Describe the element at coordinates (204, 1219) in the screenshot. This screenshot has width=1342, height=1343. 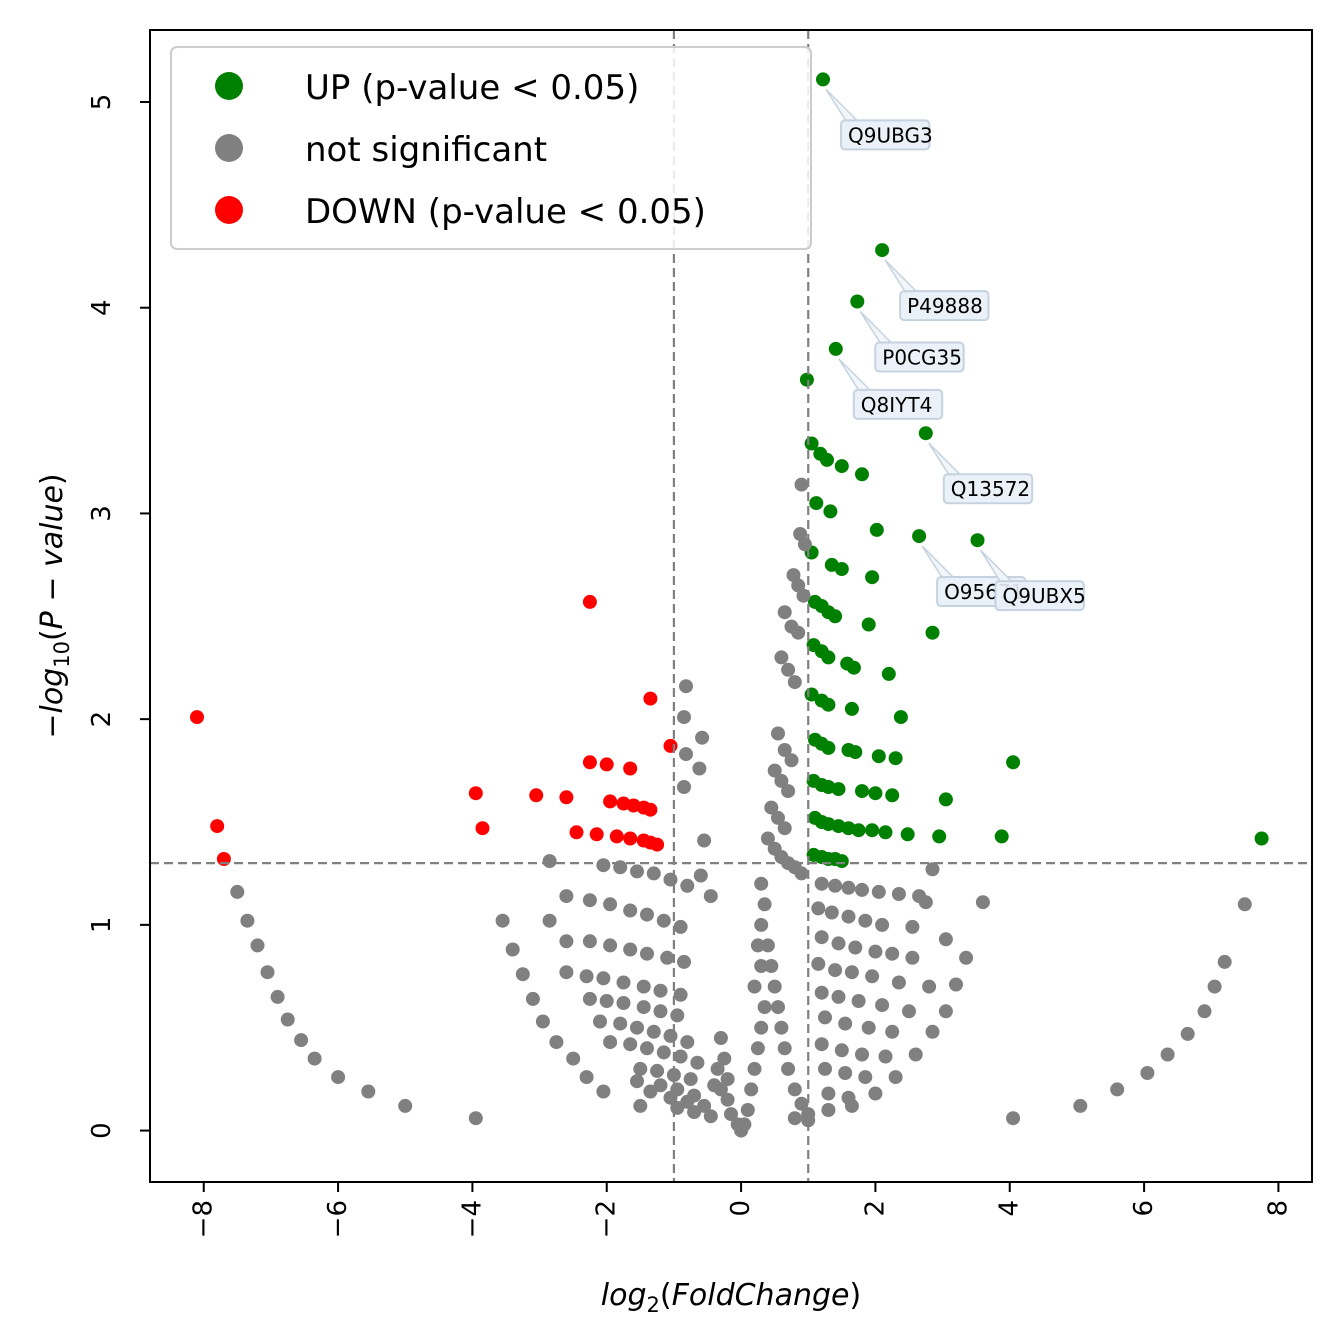
I see `x-tick-label: −8` at that location.